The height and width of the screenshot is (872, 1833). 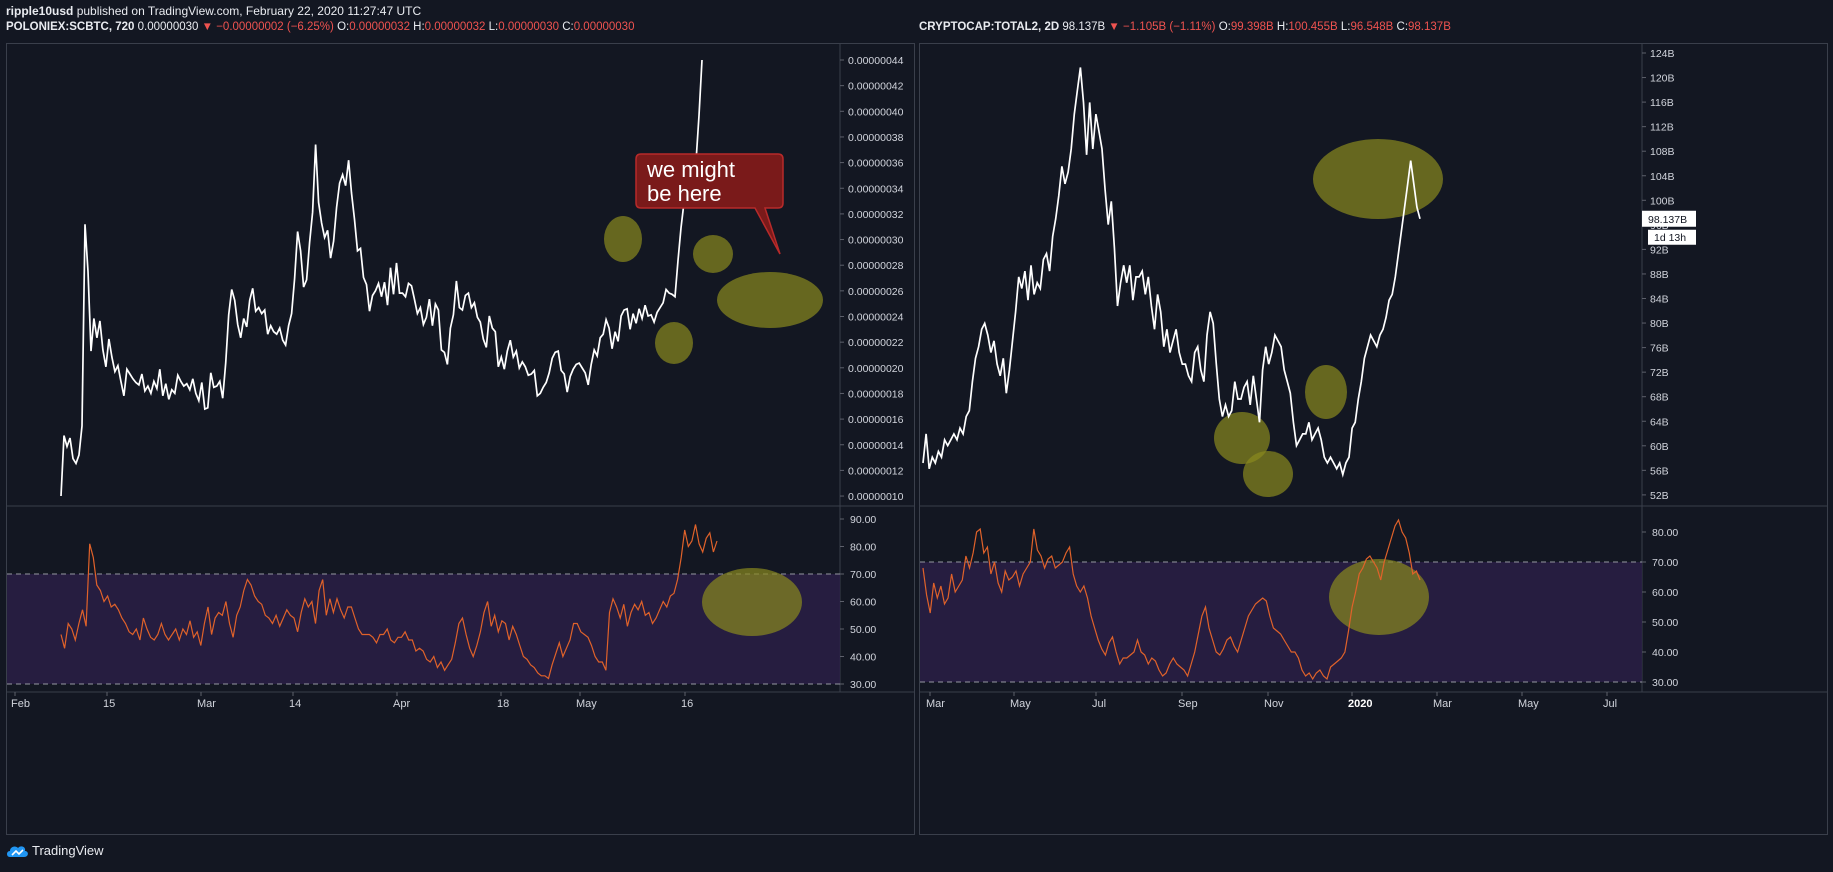 What do you see at coordinates (1659, 447) in the screenshot?
I see `price-tick-label: 60B` at bounding box center [1659, 447].